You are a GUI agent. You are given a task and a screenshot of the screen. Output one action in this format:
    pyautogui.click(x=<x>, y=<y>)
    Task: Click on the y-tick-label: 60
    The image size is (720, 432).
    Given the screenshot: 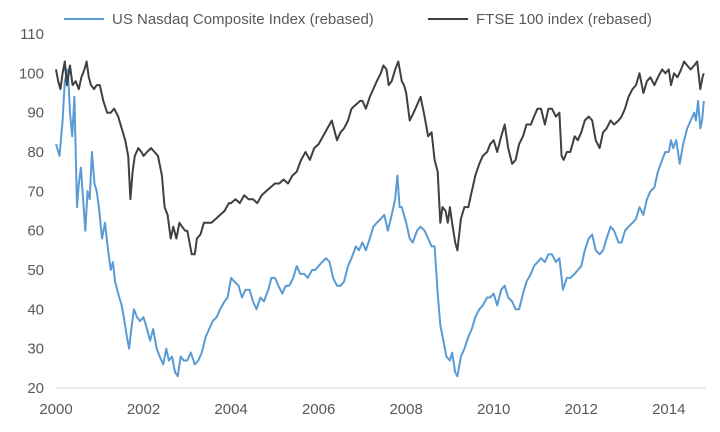 What is the action you would take?
    pyautogui.click(x=35, y=231)
    